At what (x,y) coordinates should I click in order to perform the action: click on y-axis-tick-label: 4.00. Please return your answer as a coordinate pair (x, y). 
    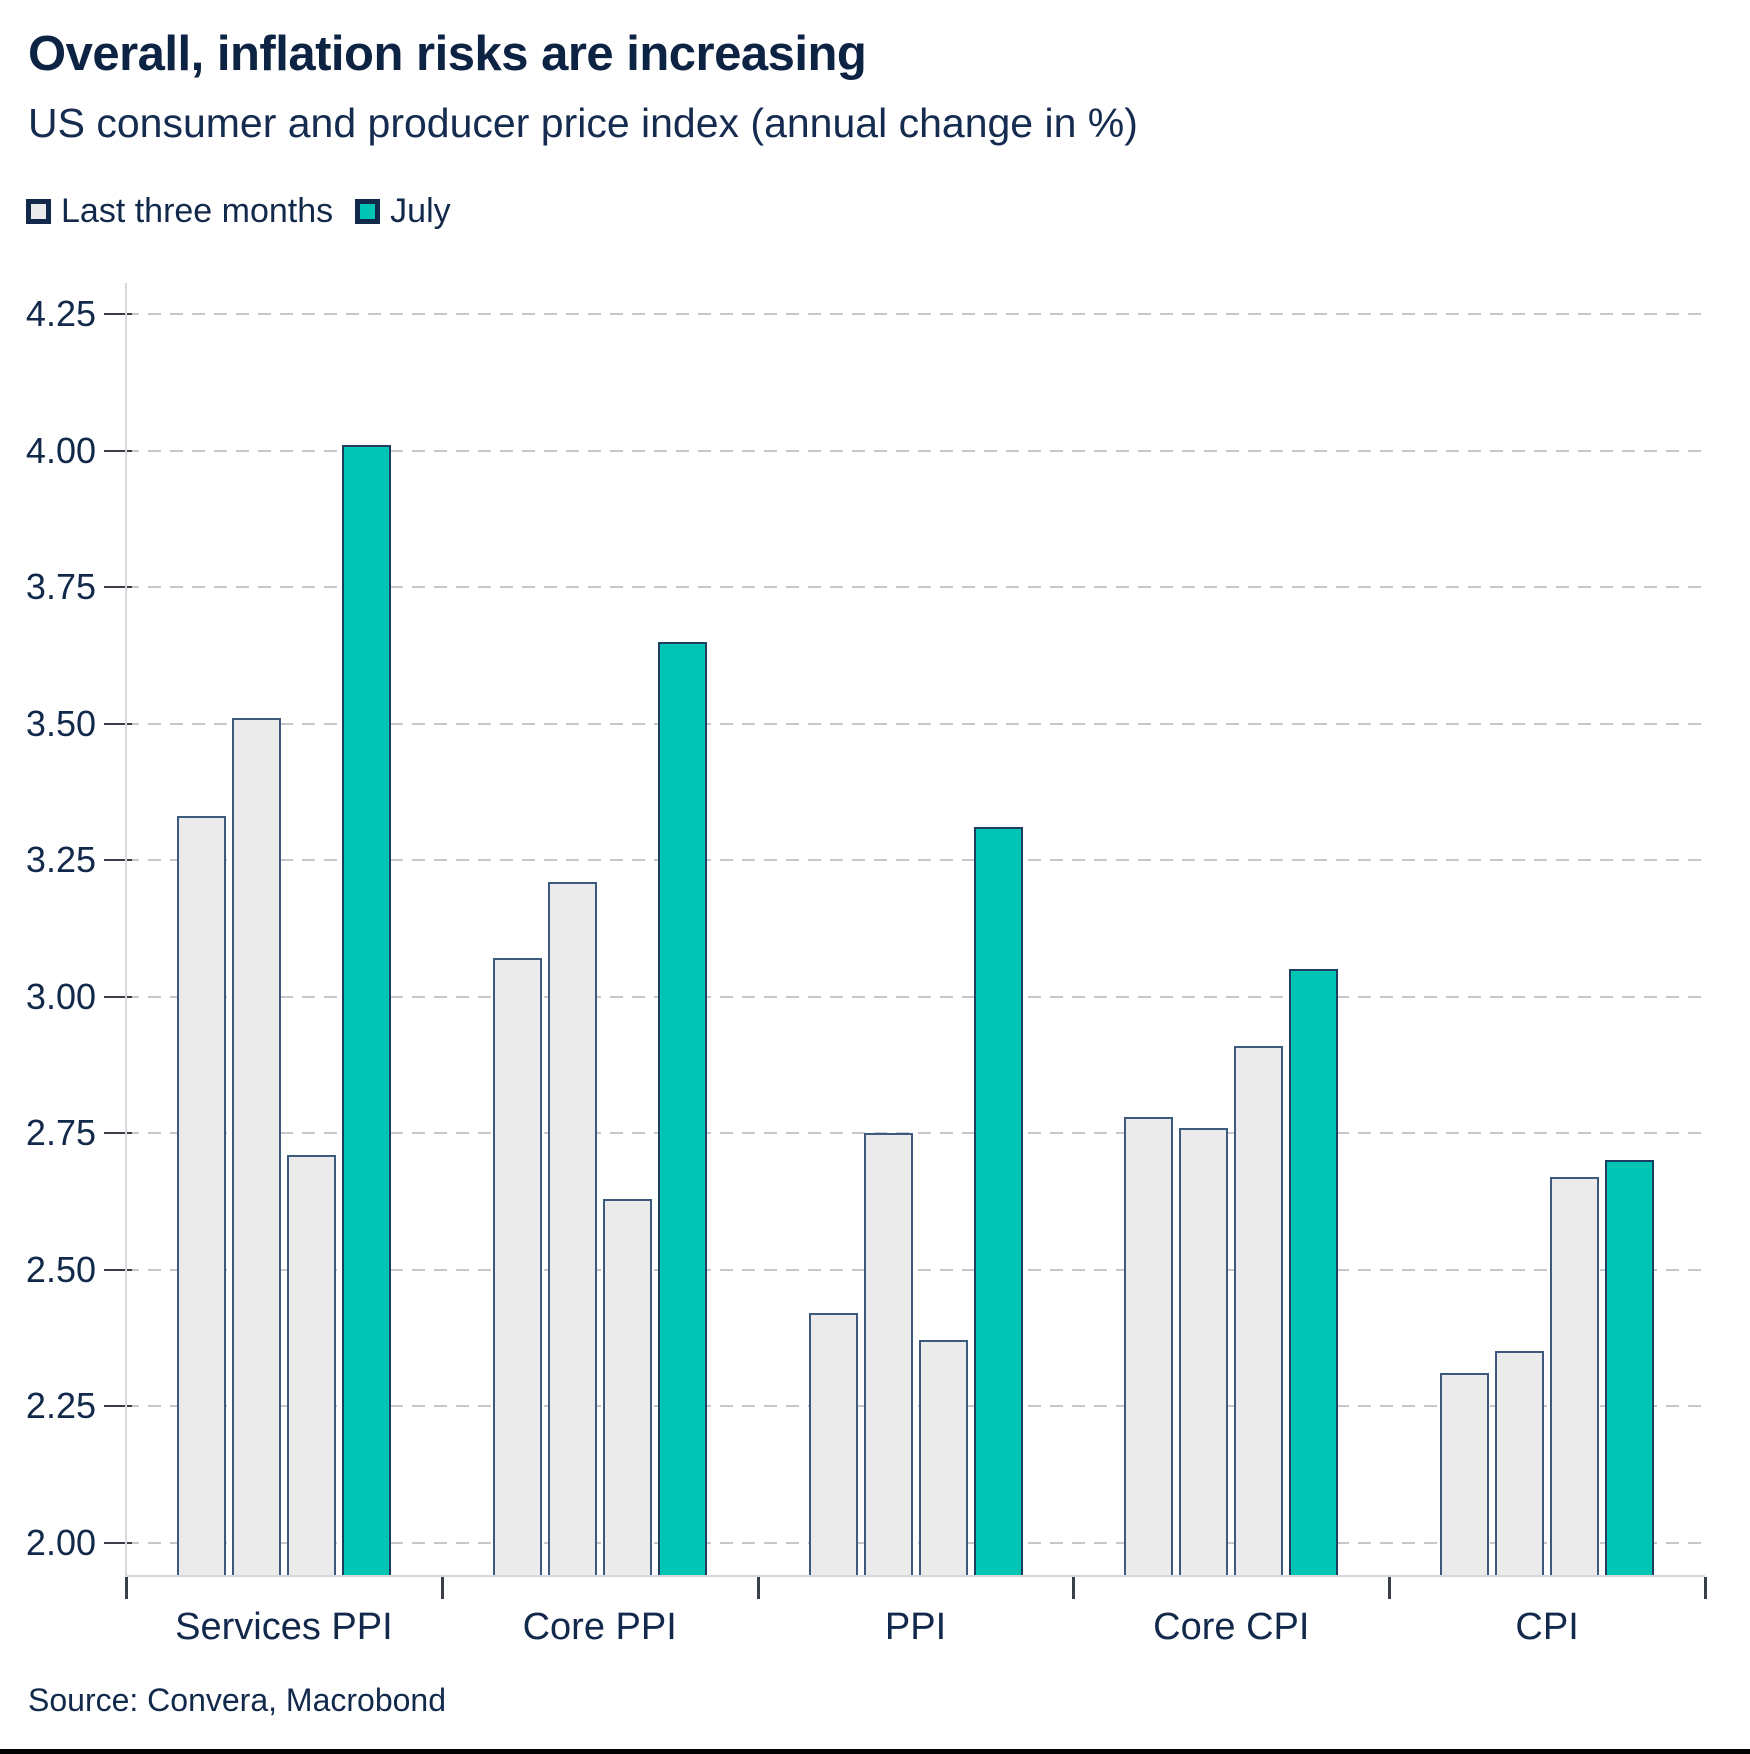
    Looking at the image, I should click on (60, 450).